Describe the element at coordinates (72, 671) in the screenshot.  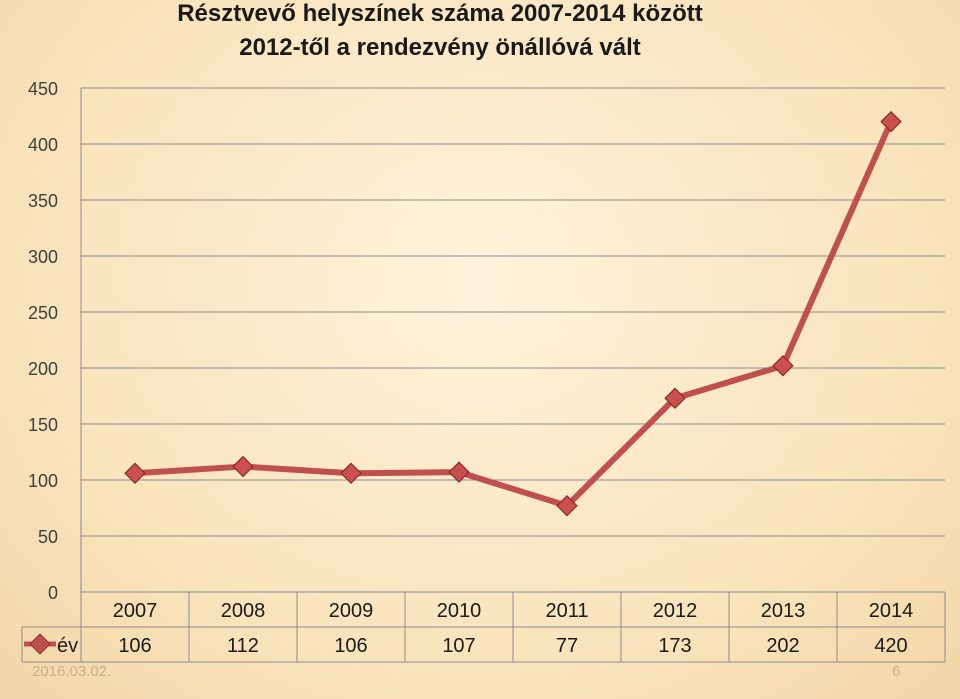
I see `footer-date: 2016.03.02.` at that location.